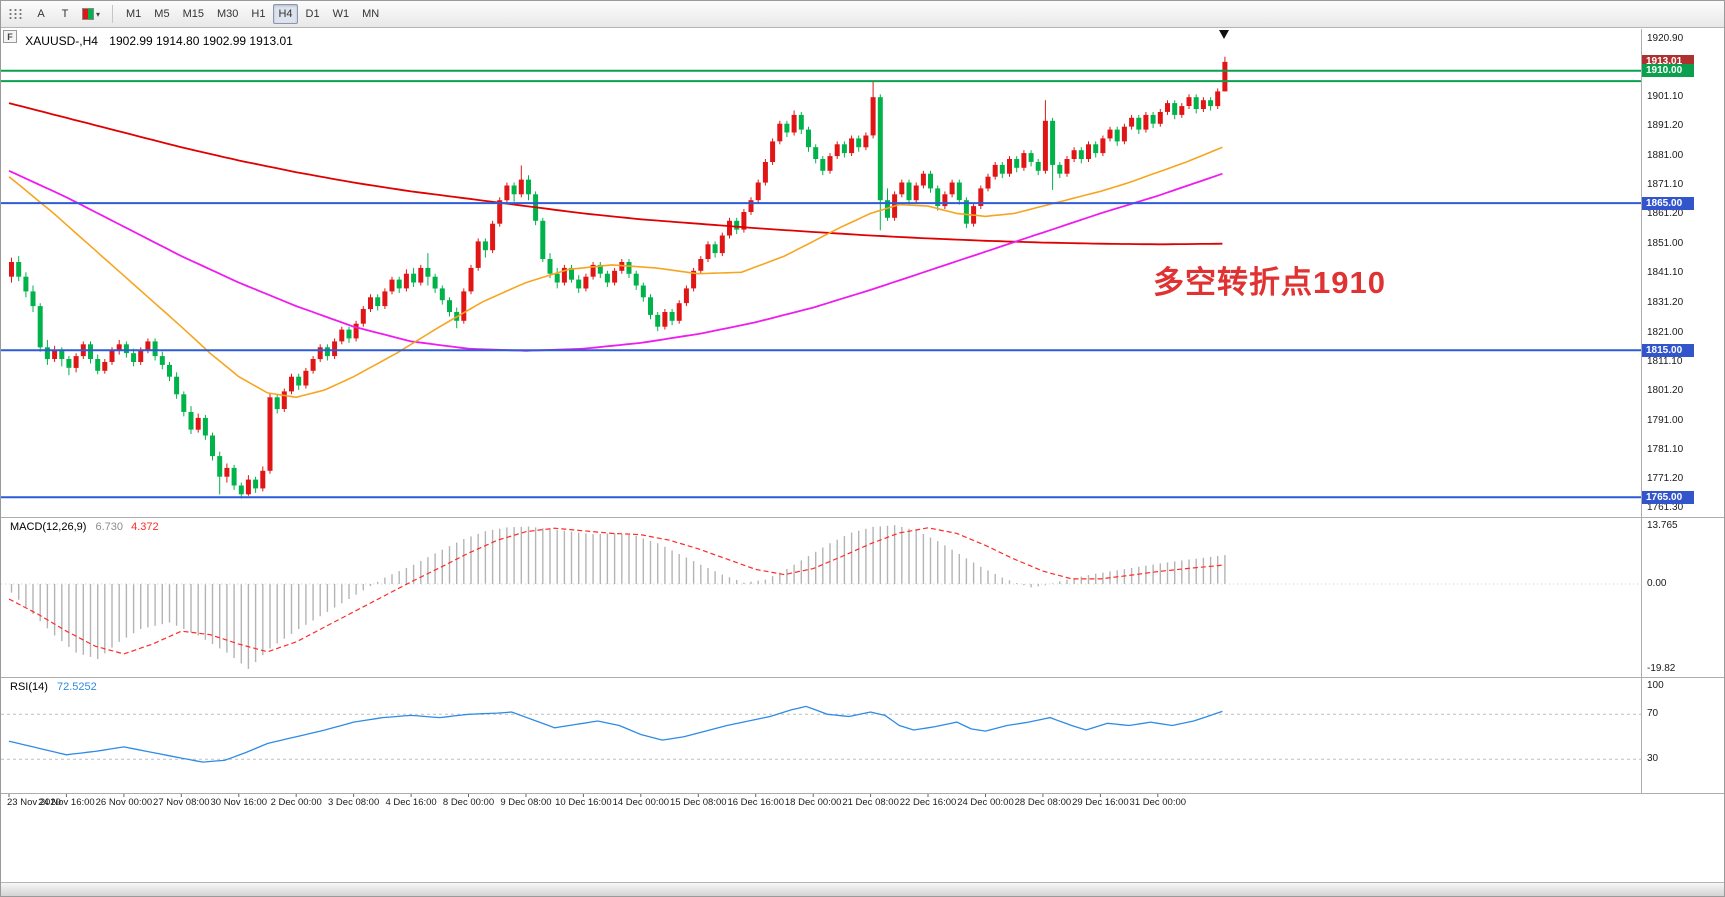  What do you see at coordinates (15, 14) in the screenshot?
I see `grid-dots-icon` at bounding box center [15, 14].